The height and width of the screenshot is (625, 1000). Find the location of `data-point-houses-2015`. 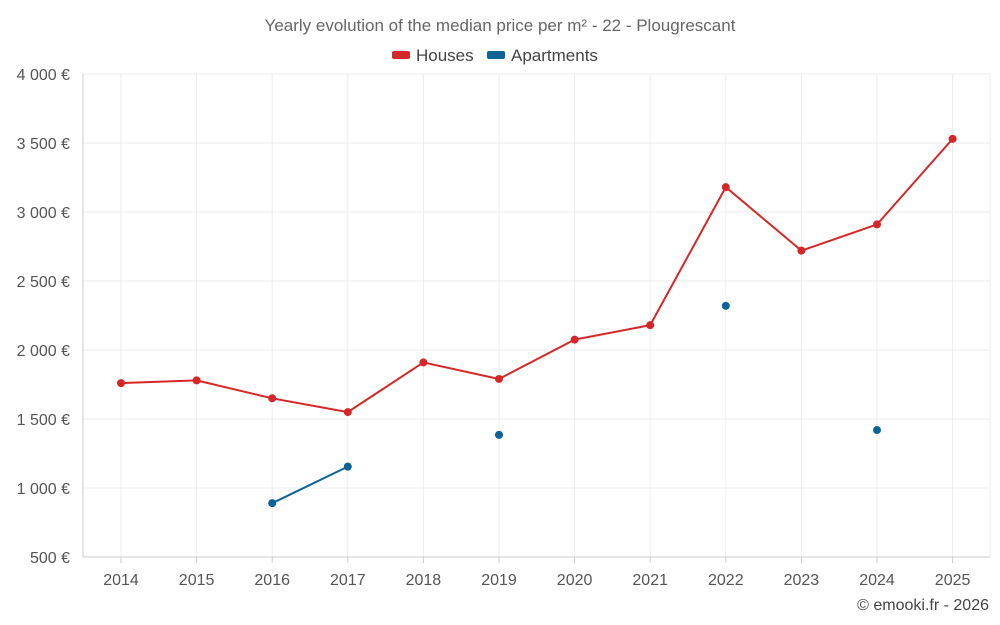

data-point-houses-2015 is located at coordinates (196, 380).